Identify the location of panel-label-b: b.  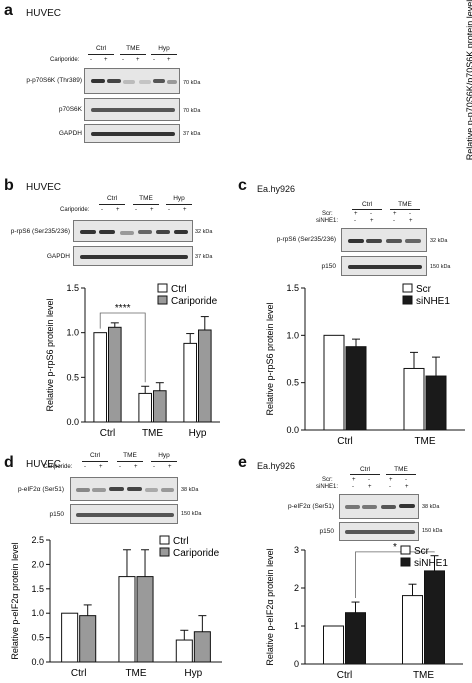
(9, 185).